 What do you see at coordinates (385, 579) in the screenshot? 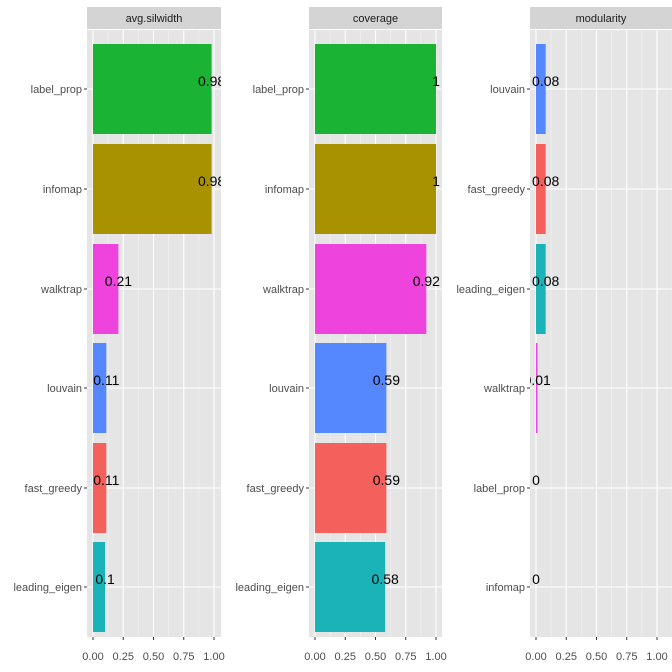
I see `data-label-leading_eigen: 0.58` at bounding box center [385, 579].